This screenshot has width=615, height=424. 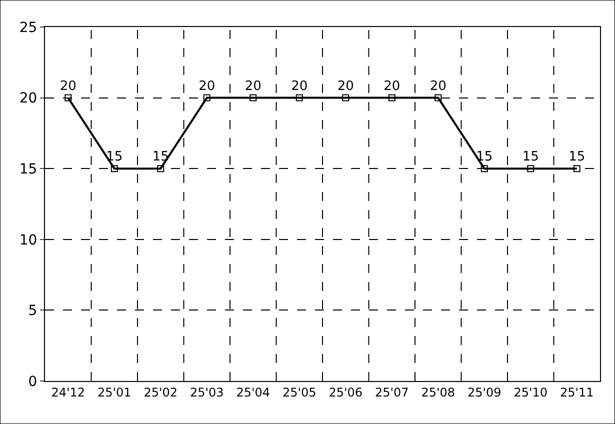 What do you see at coordinates (207, 392) in the screenshot?
I see `x-tick-label: 25'03` at bounding box center [207, 392].